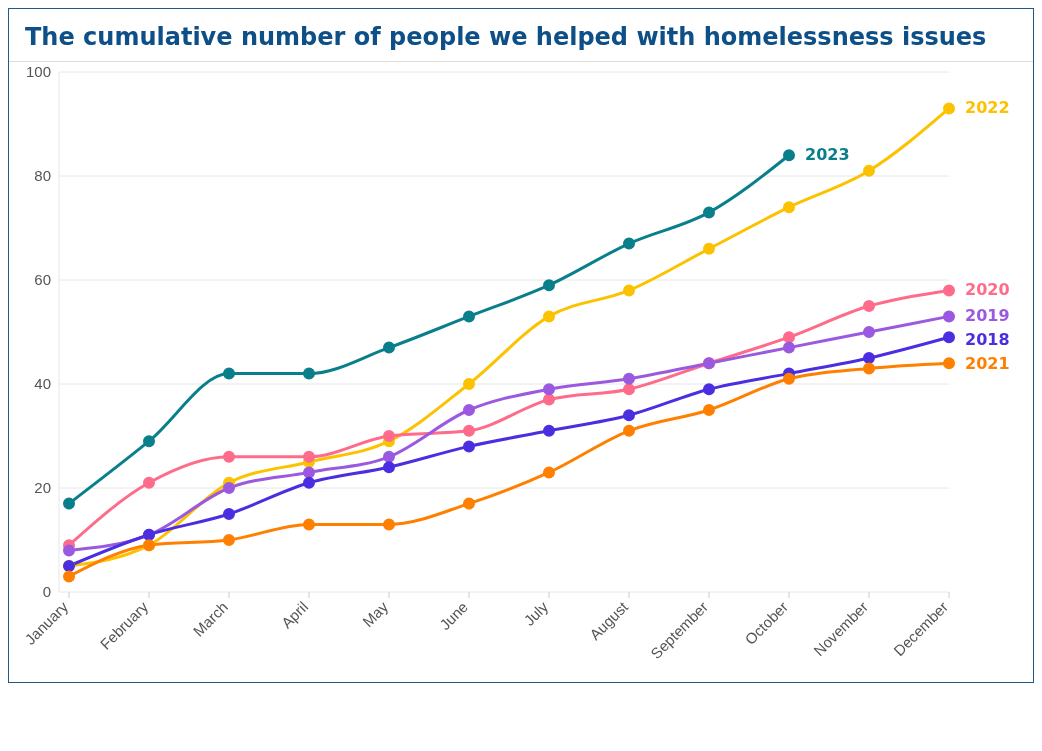 The width and height of the screenshot is (1042, 751). What do you see at coordinates (42, 488) in the screenshot?
I see `y-tick-label: 20` at bounding box center [42, 488].